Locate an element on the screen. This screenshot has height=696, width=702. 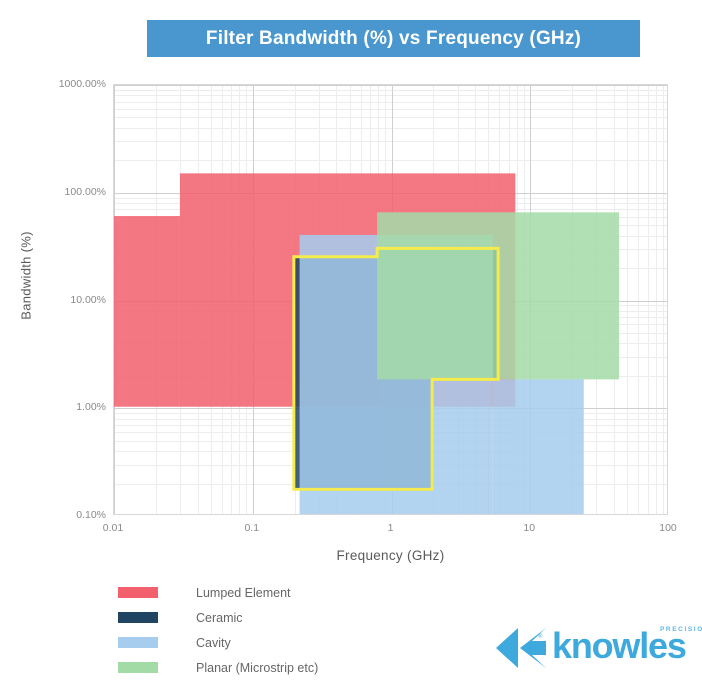
y-axis-tick-label: 10.00% is located at coordinates (88, 299).